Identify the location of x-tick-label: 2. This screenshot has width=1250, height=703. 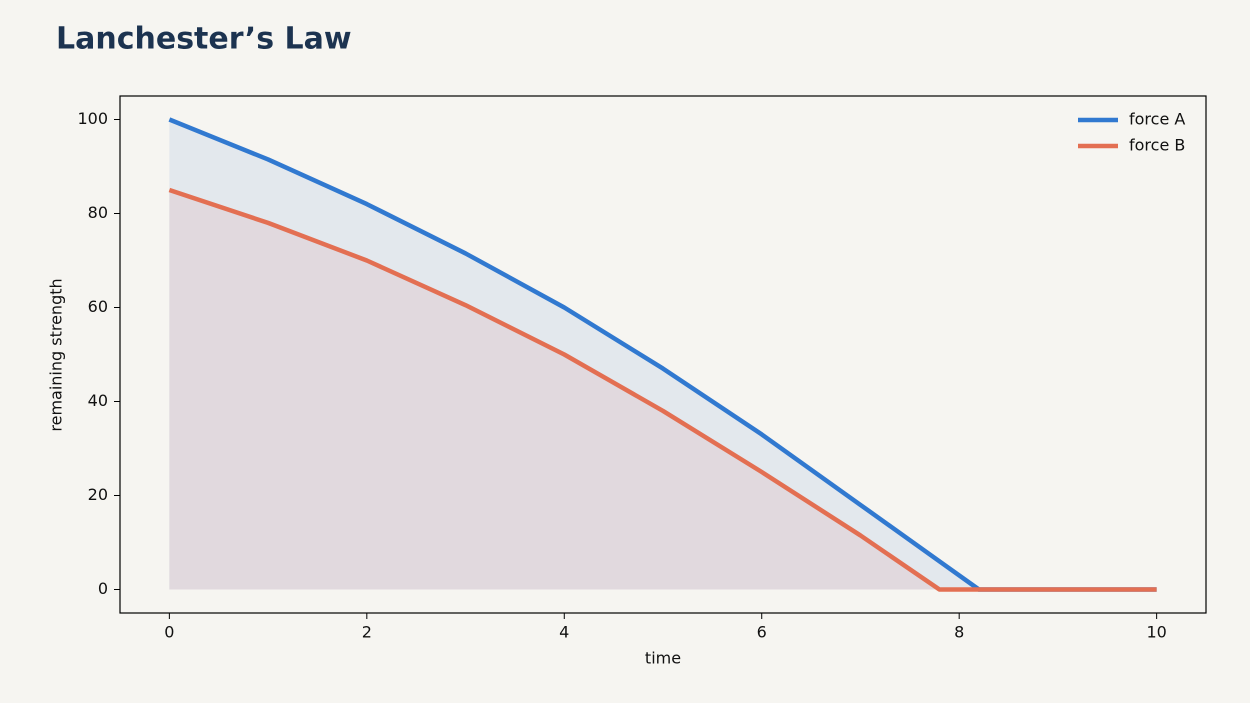
(367, 632).